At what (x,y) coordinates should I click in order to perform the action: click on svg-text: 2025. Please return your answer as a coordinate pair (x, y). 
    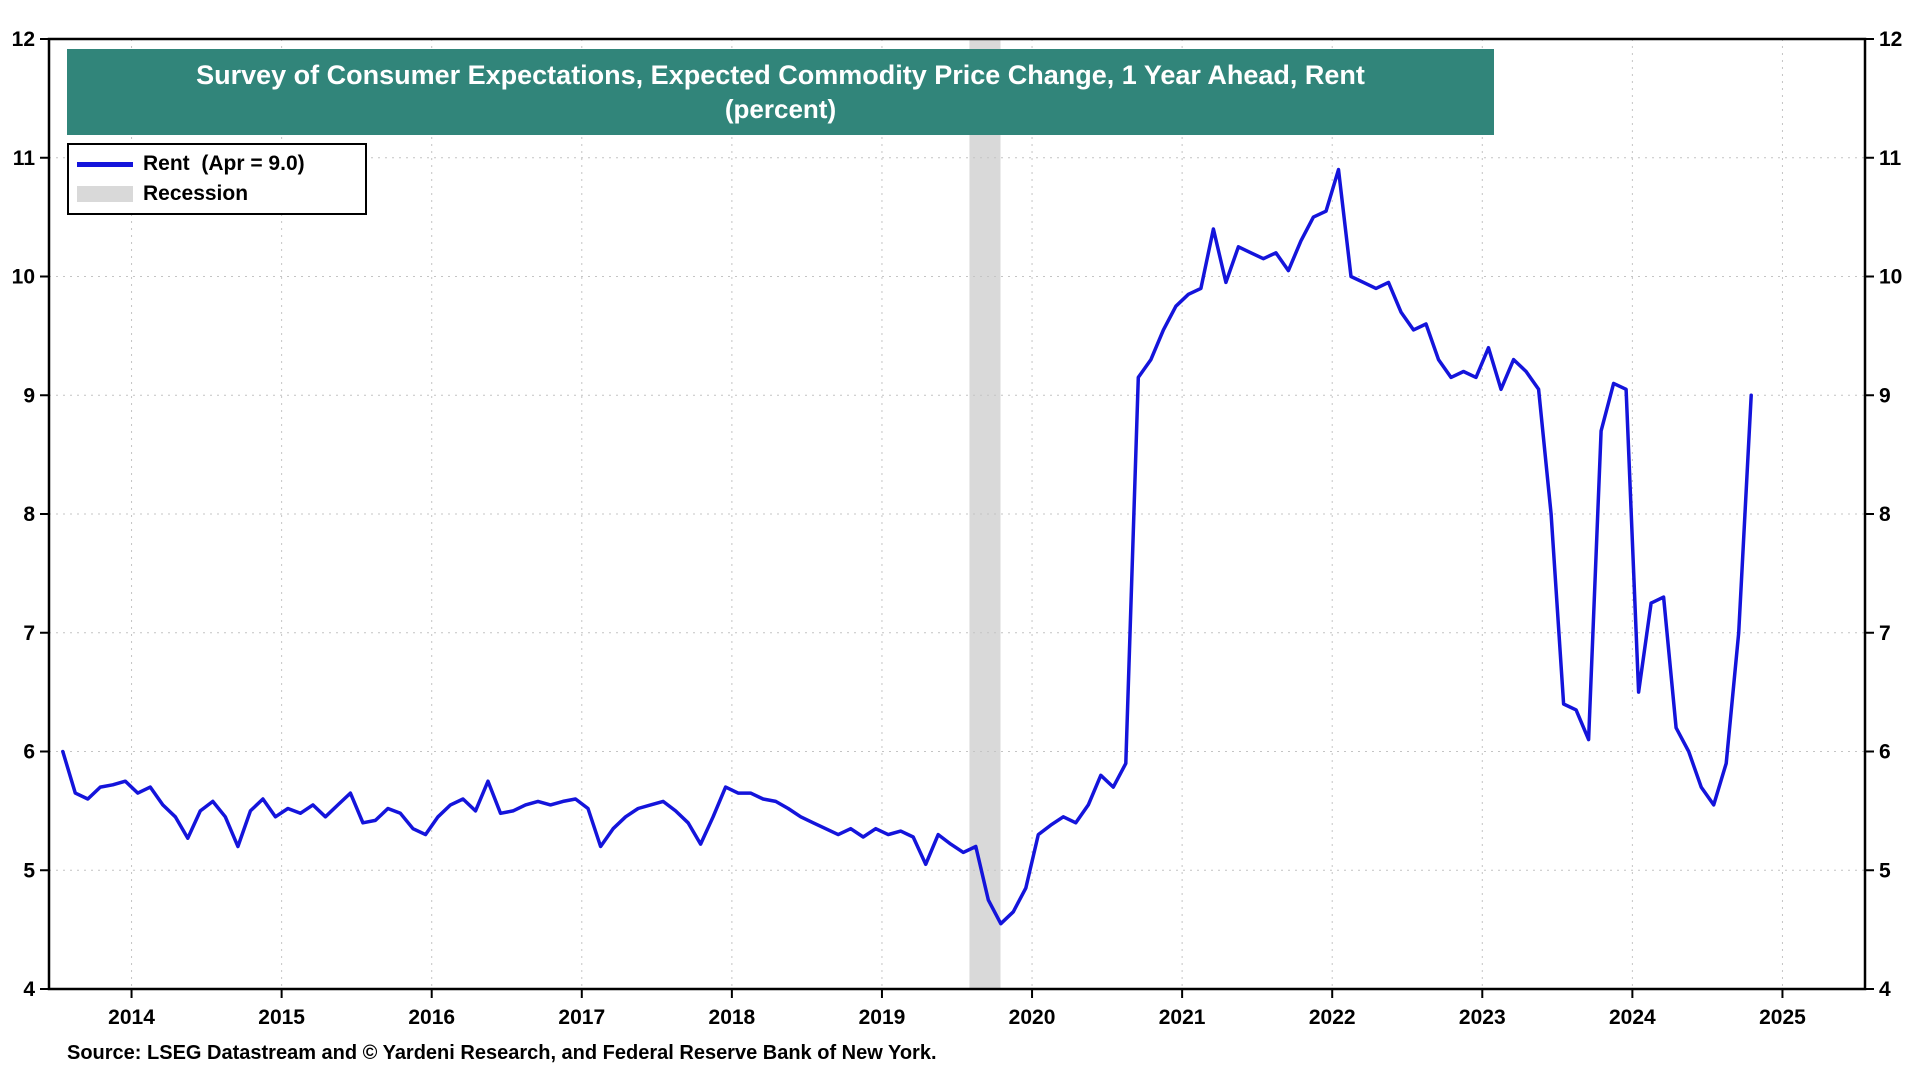
    Looking at the image, I should click on (1782, 1017).